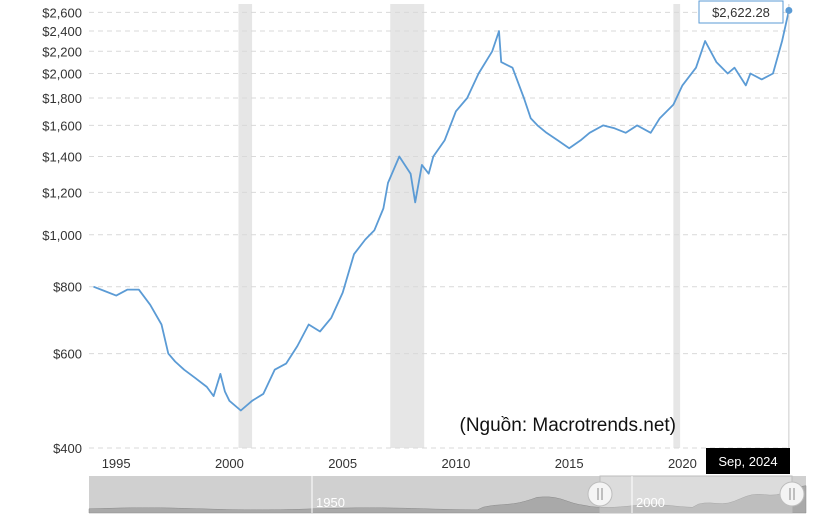 This screenshot has width=840, height=525. What do you see at coordinates (792, 494) in the screenshot?
I see `navigator-right-handle` at bounding box center [792, 494].